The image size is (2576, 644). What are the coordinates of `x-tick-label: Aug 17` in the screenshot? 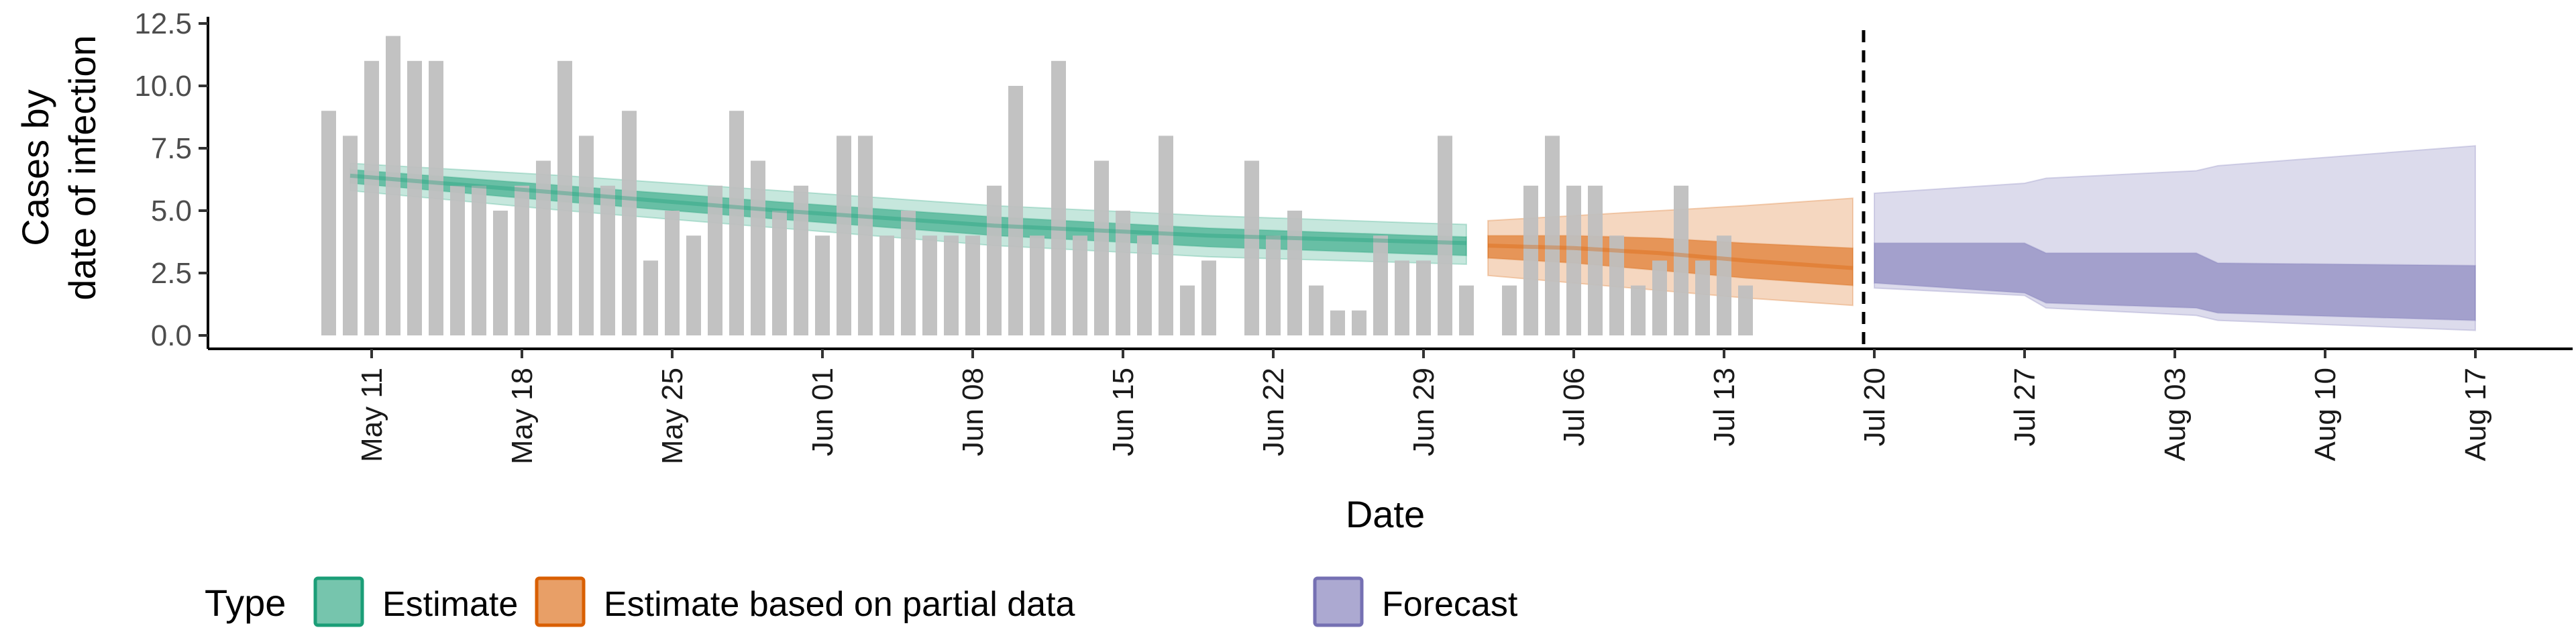 It's located at (2475, 414).